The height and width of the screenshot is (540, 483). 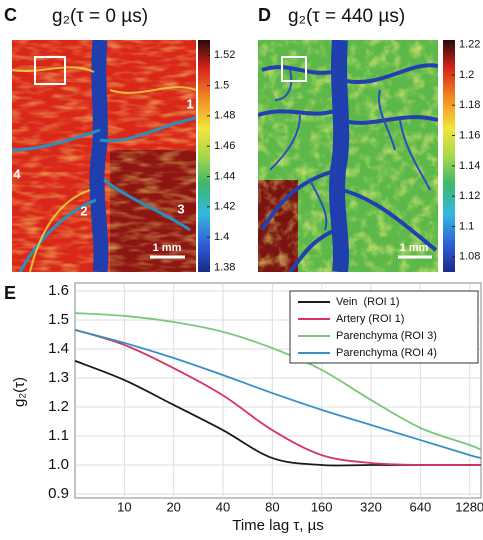 I want to click on colorbar-tick-label: 1.16, so click(x=469, y=135).